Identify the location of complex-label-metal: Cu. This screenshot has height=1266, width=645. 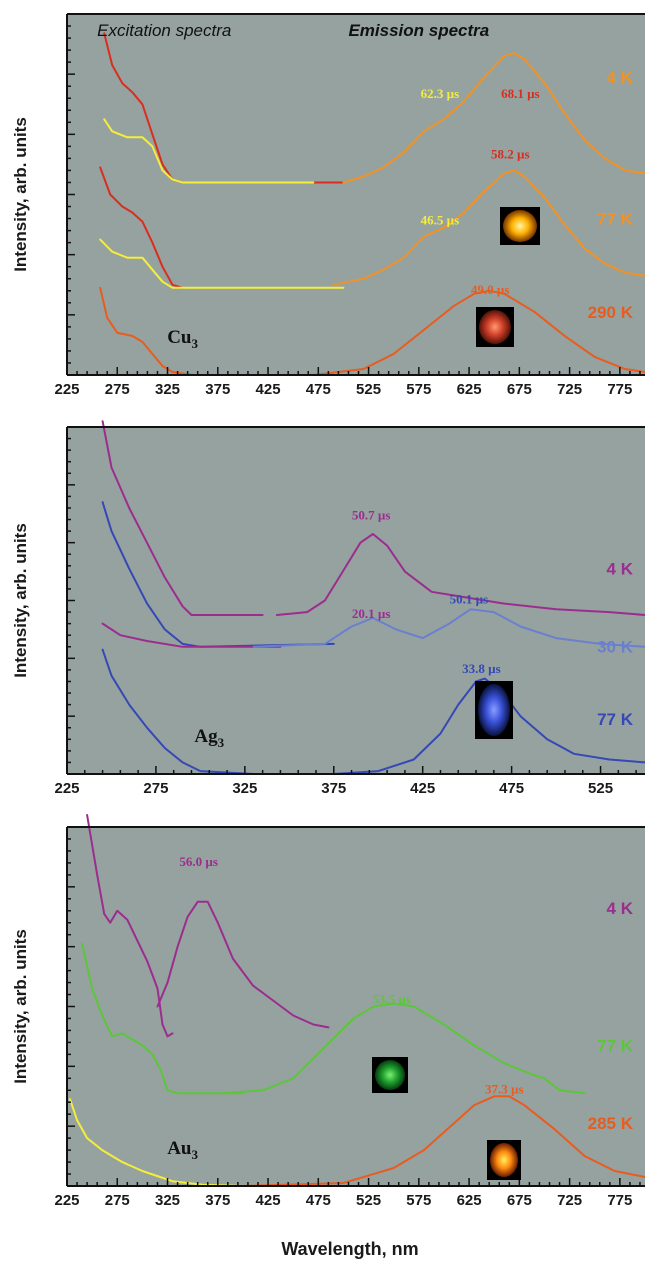
(179, 337).